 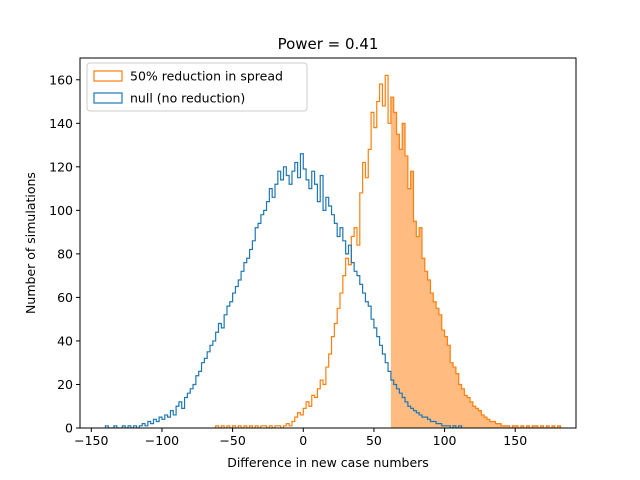 What do you see at coordinates (65, 253) in the screenshot?
I see `y-tick-label: 80` at bounding box center [65, 253].